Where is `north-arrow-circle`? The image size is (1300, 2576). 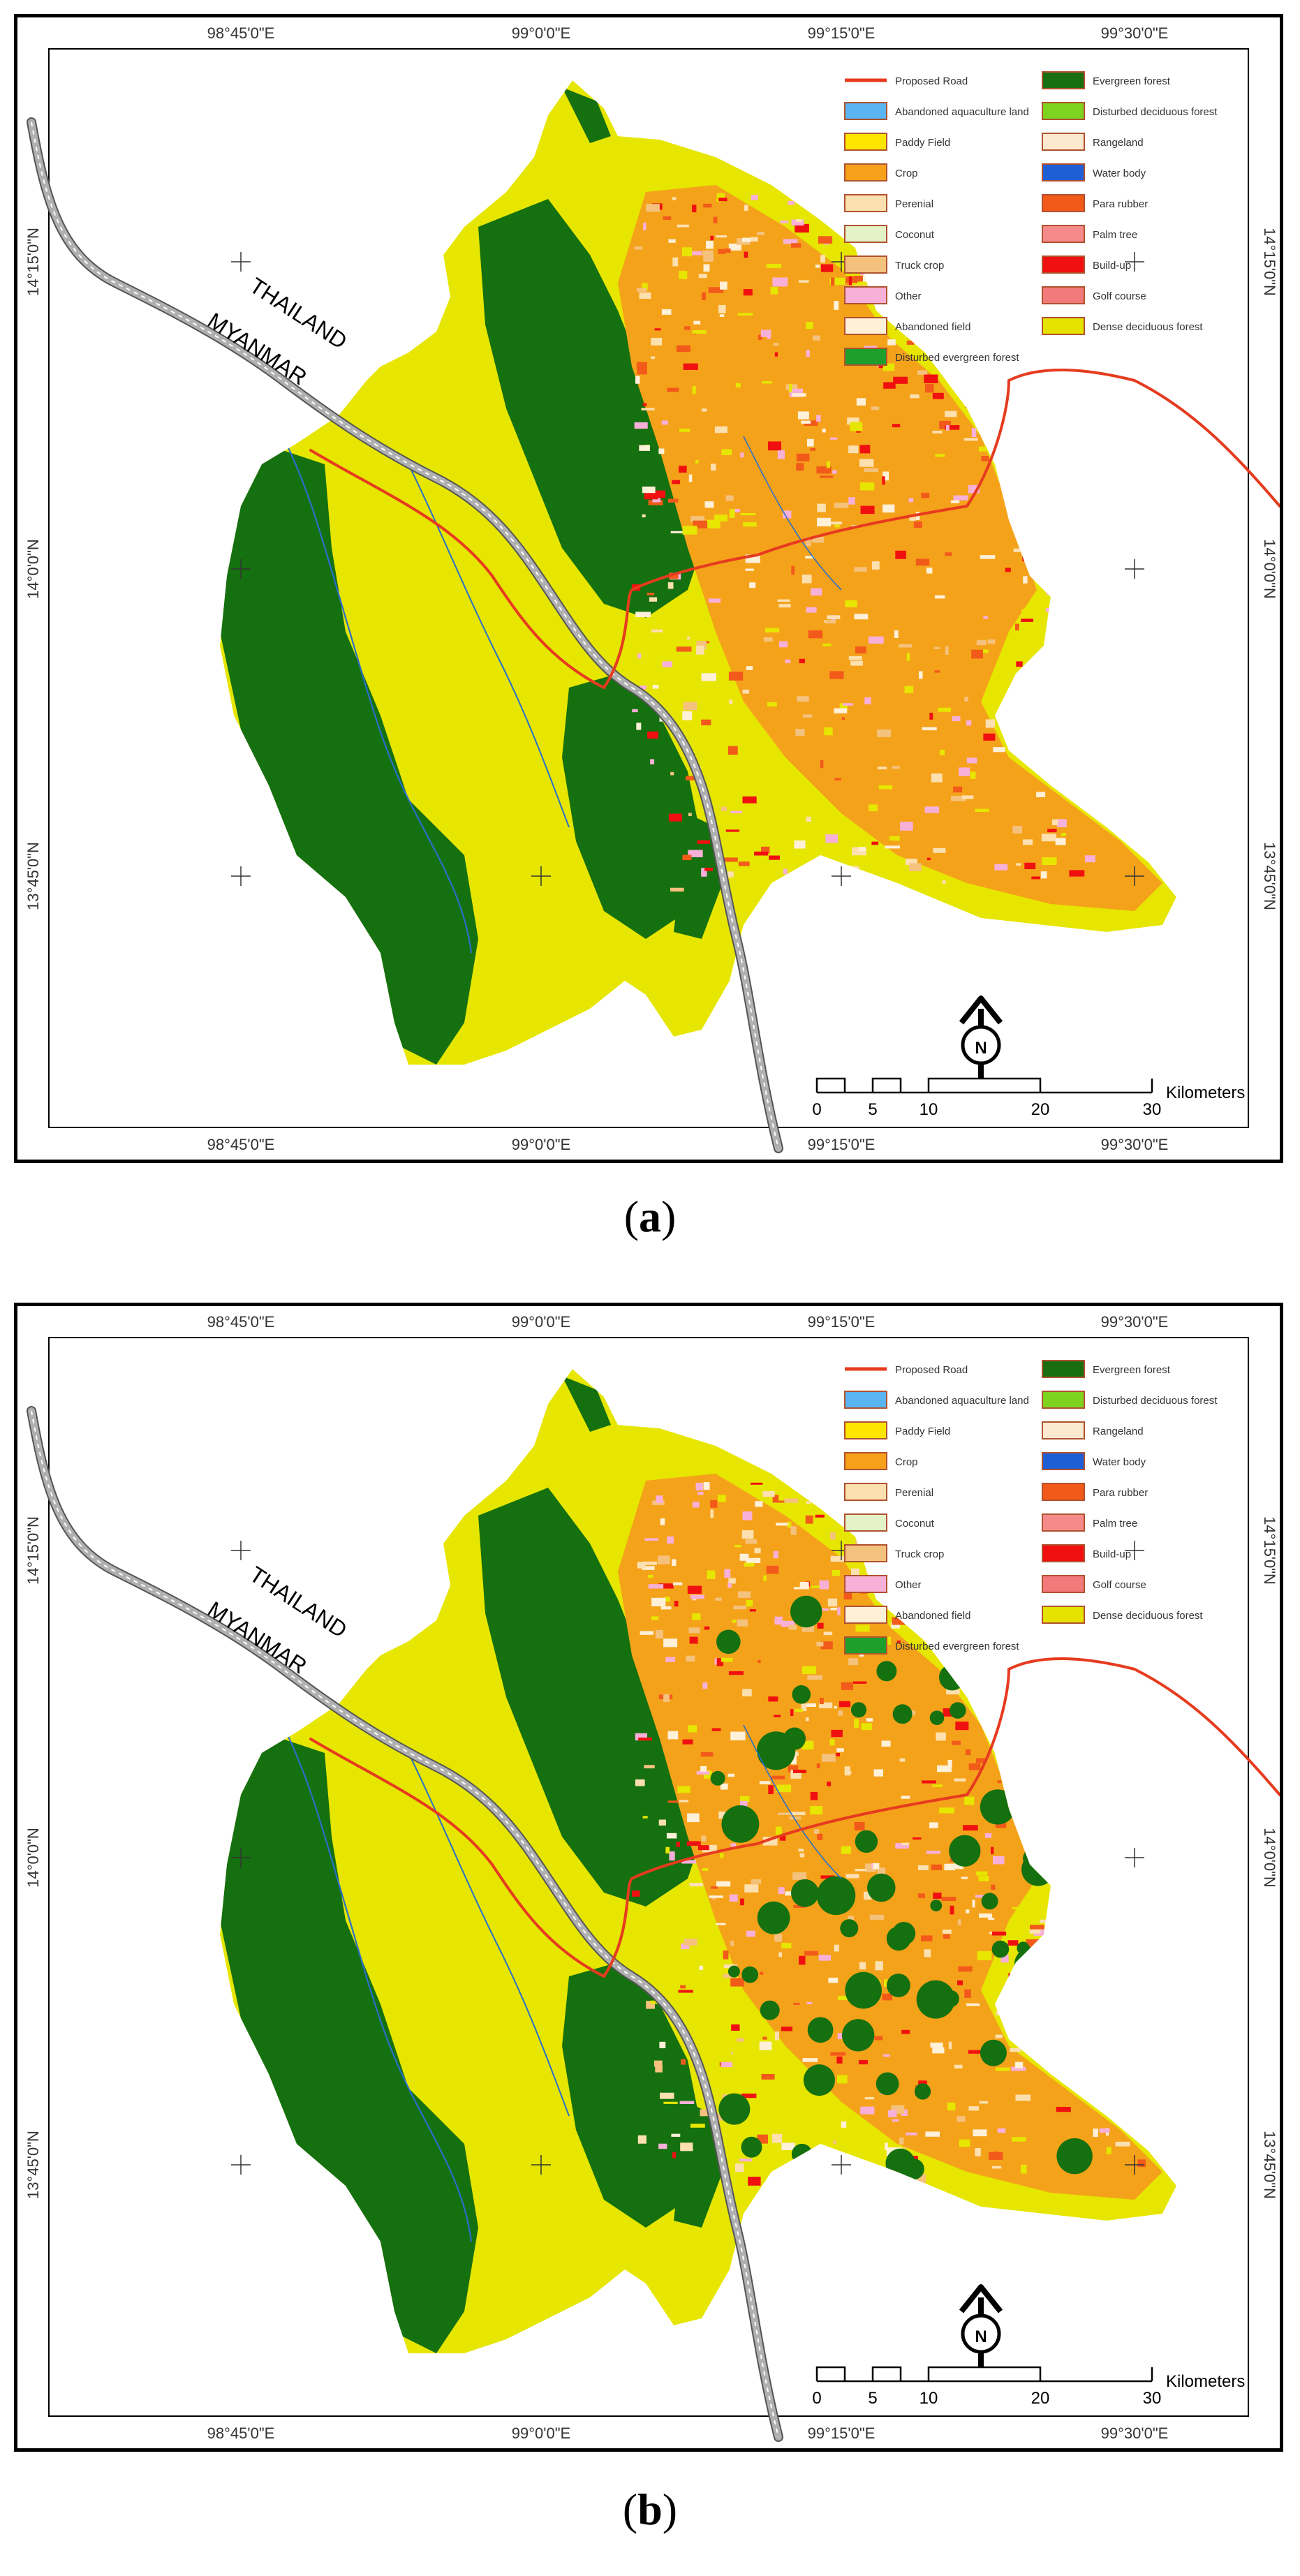
north-arrow-circle is located at coordinates (981, 2334).